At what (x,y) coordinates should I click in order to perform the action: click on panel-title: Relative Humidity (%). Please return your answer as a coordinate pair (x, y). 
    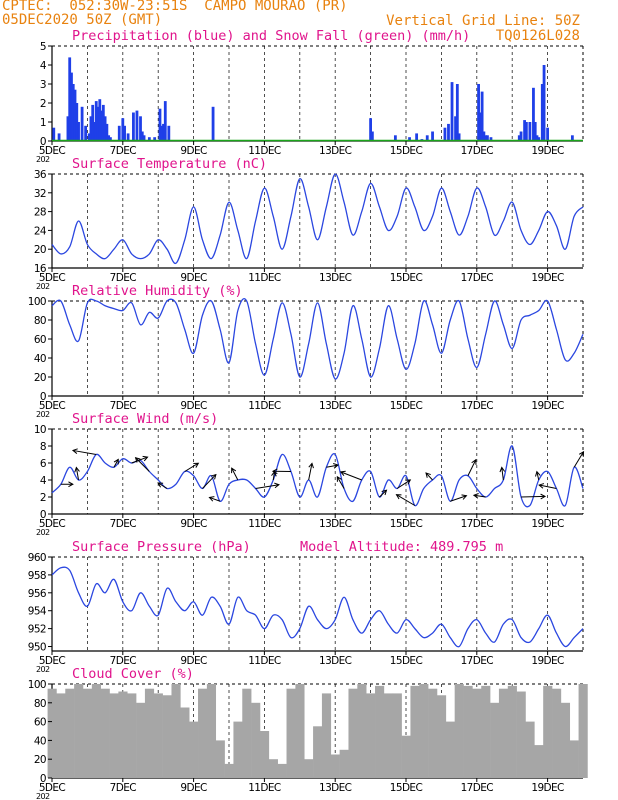
    Looking at the image, I should click on (157, 291).